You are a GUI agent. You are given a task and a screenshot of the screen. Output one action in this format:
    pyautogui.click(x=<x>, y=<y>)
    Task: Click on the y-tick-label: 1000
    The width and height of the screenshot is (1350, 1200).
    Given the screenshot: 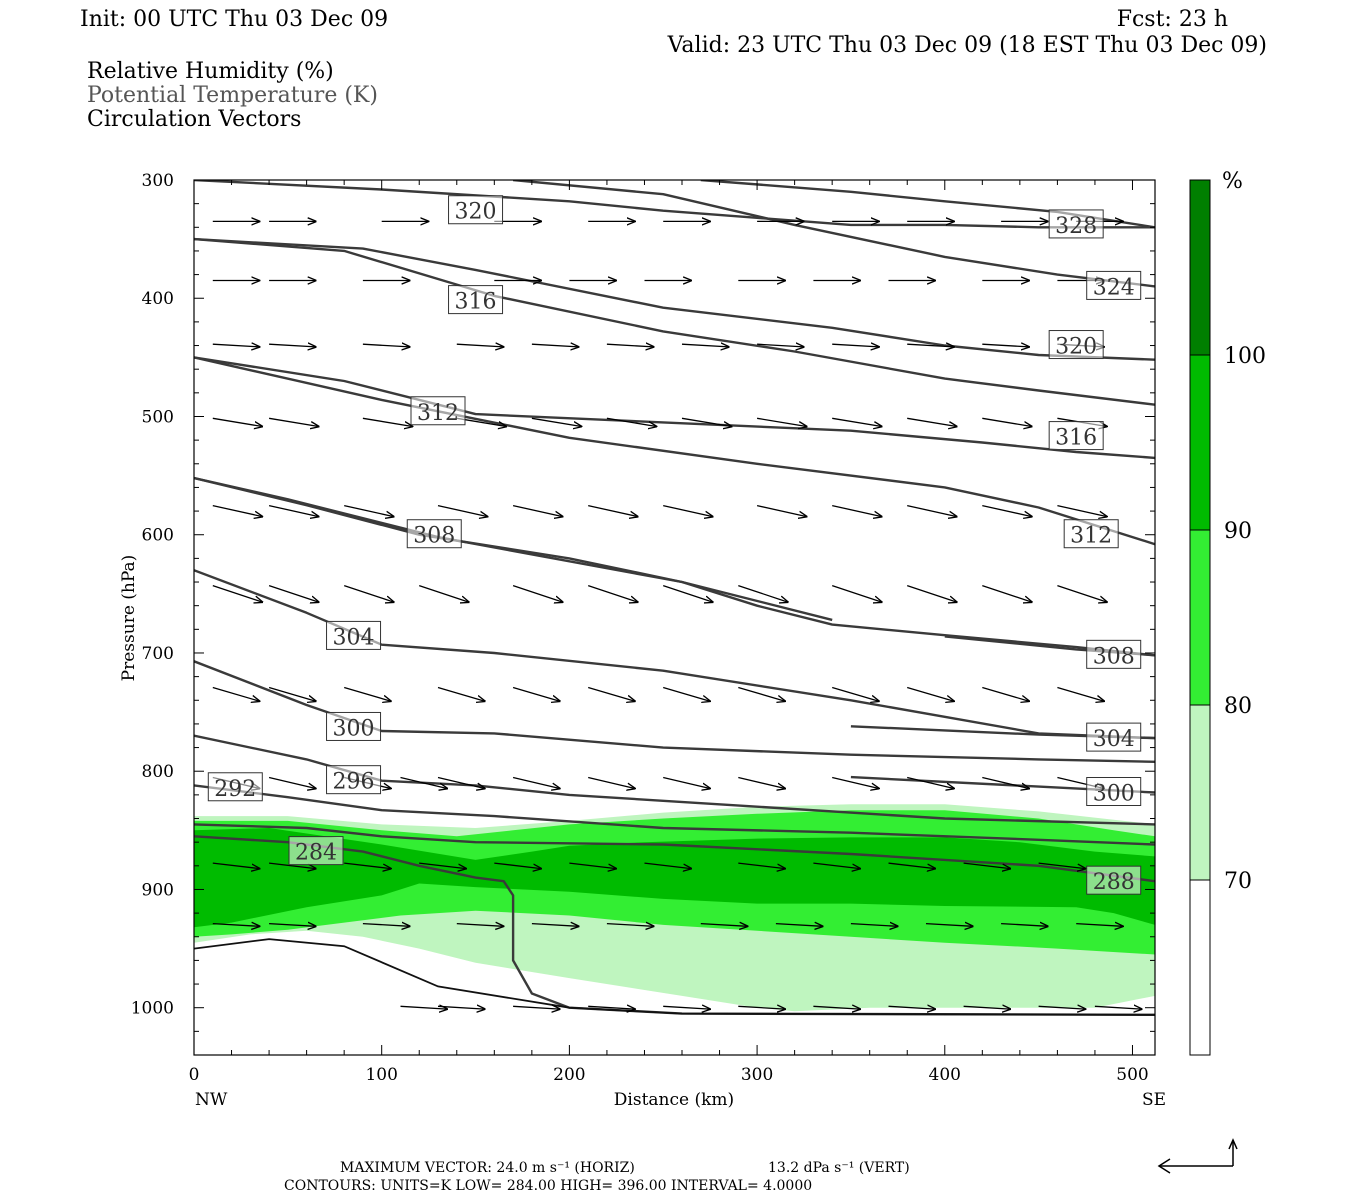 What is the action you would take?
    pyautogui.click(x=152, y=1009)
    